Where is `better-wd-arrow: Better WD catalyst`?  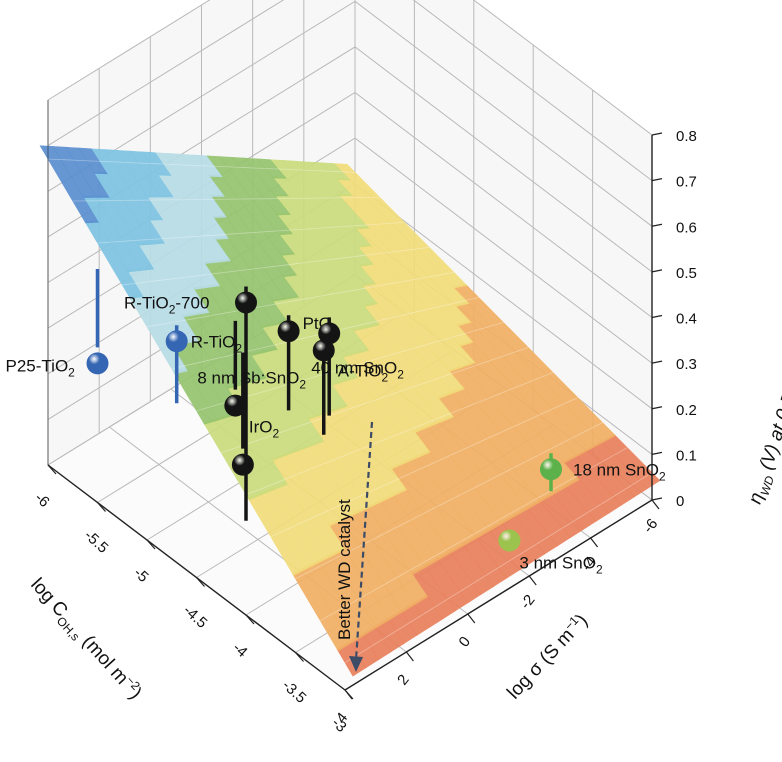 better-wd-arrow: Better WD catalyst is located at coordinates (354, 546).